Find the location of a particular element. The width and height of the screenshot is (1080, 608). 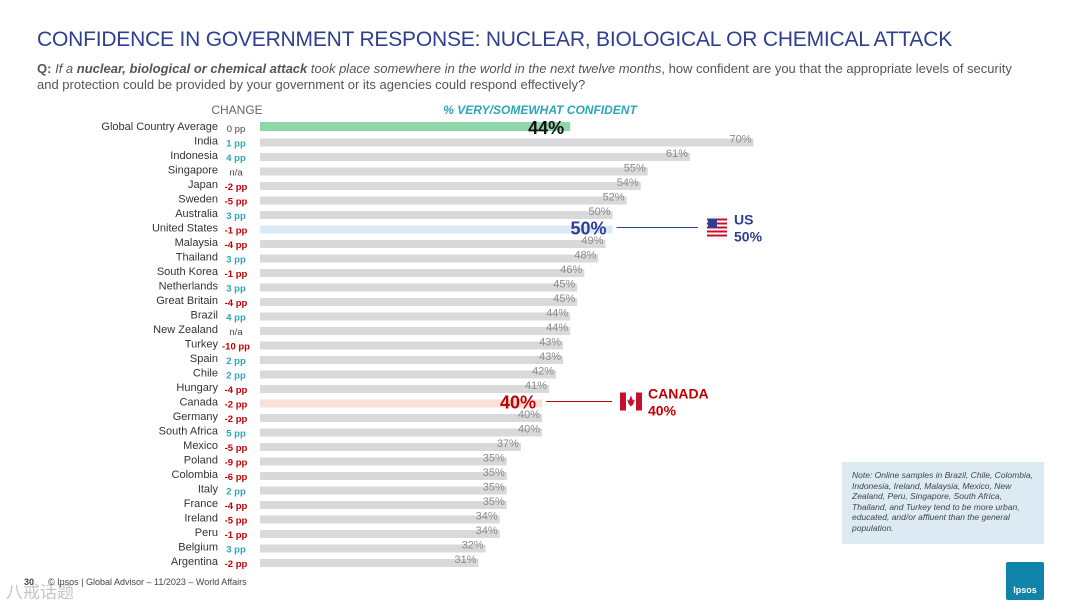

callout-value: 50% is located at coordinates (748, 237).